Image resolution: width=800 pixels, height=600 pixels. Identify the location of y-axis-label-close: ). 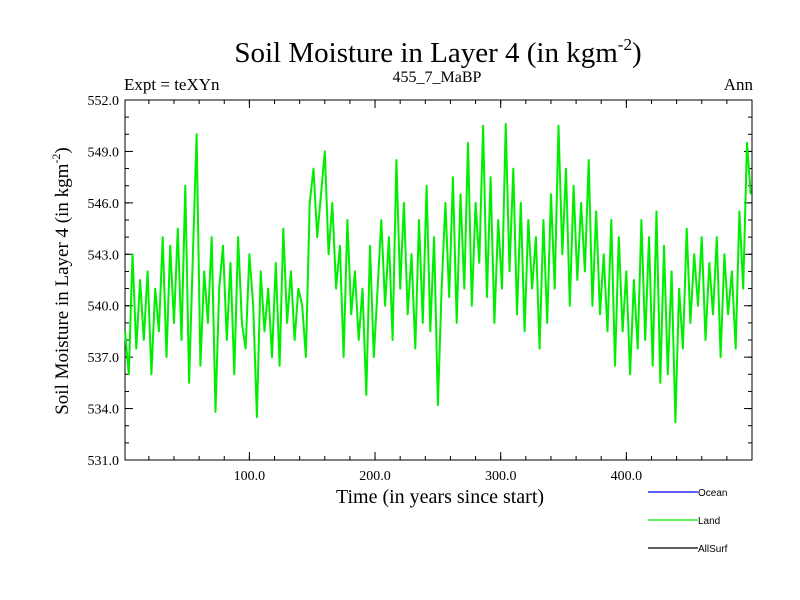
(62, 150).